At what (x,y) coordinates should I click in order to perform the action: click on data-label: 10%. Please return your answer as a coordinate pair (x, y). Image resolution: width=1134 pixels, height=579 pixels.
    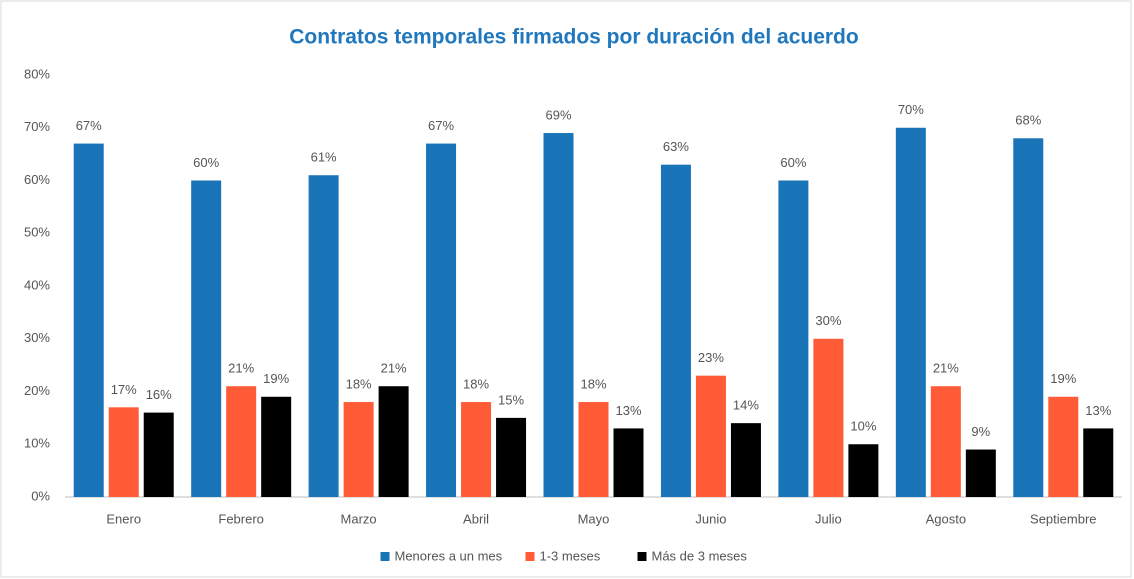
    Looking at the image, I should click on (863, 426).